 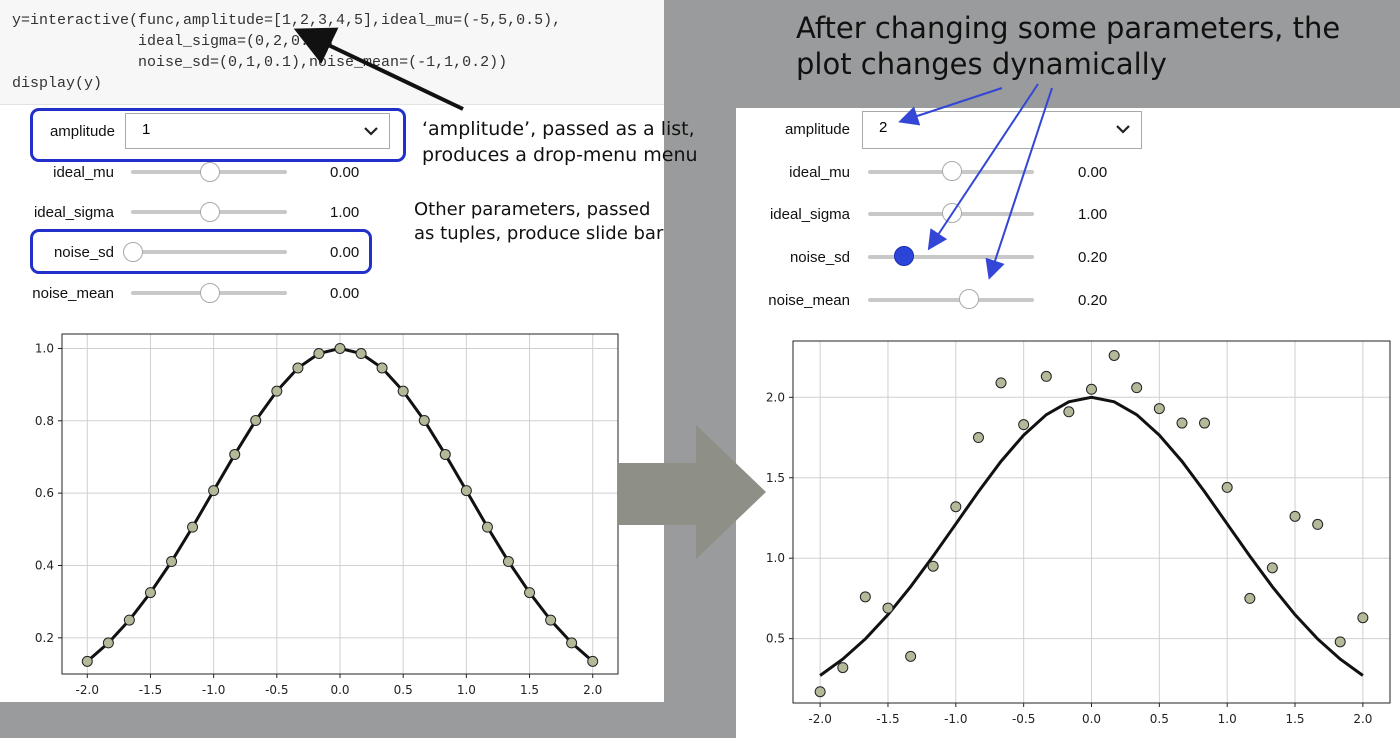 What do you see at coordinates (87, 690) in the screenshot?
I see `x-tick-label: -2.0` at bounding box center [87, 690].